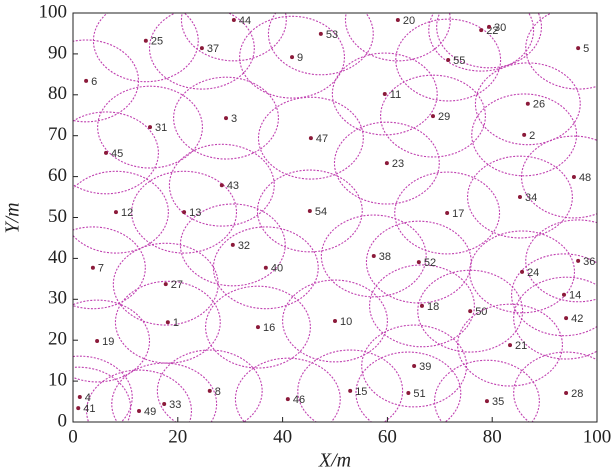 The width and height of the screenshot is (613, 475). What do you see at coordinates (282, 436) in the screenshot?
I see `x-tick-label: 40` at bounding box center [282, 436].